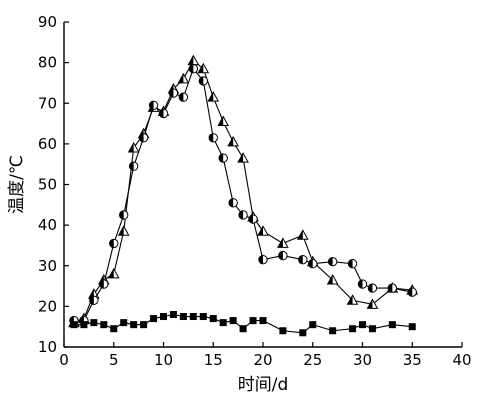 This screenshot has width=487, height=406. I want to click on x-tick-label: 25, so click(312, 360).